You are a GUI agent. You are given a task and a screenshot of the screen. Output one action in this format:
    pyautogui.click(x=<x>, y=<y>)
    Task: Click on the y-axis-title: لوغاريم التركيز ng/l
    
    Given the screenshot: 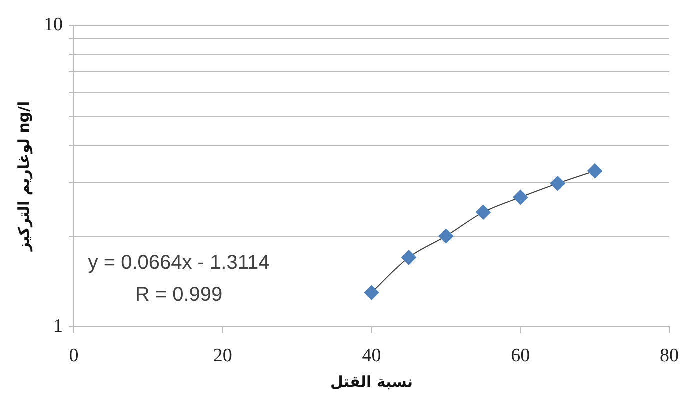 What is the action you would take?
    pyautogui.click(x=23, y=176)
    